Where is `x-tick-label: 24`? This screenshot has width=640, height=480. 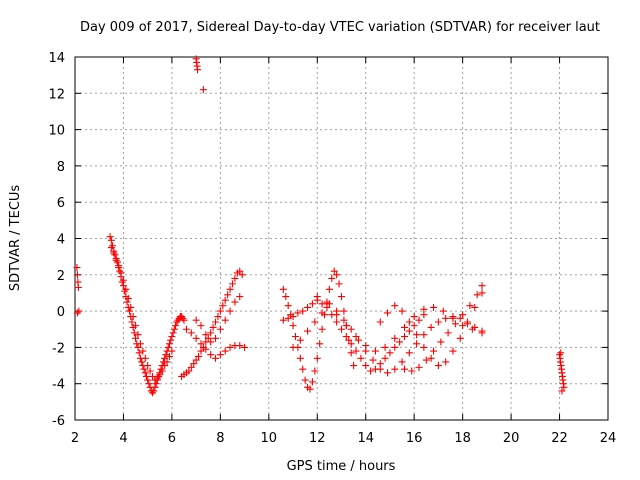
x-tick-label: 24 is located at coordinates (608, 438).